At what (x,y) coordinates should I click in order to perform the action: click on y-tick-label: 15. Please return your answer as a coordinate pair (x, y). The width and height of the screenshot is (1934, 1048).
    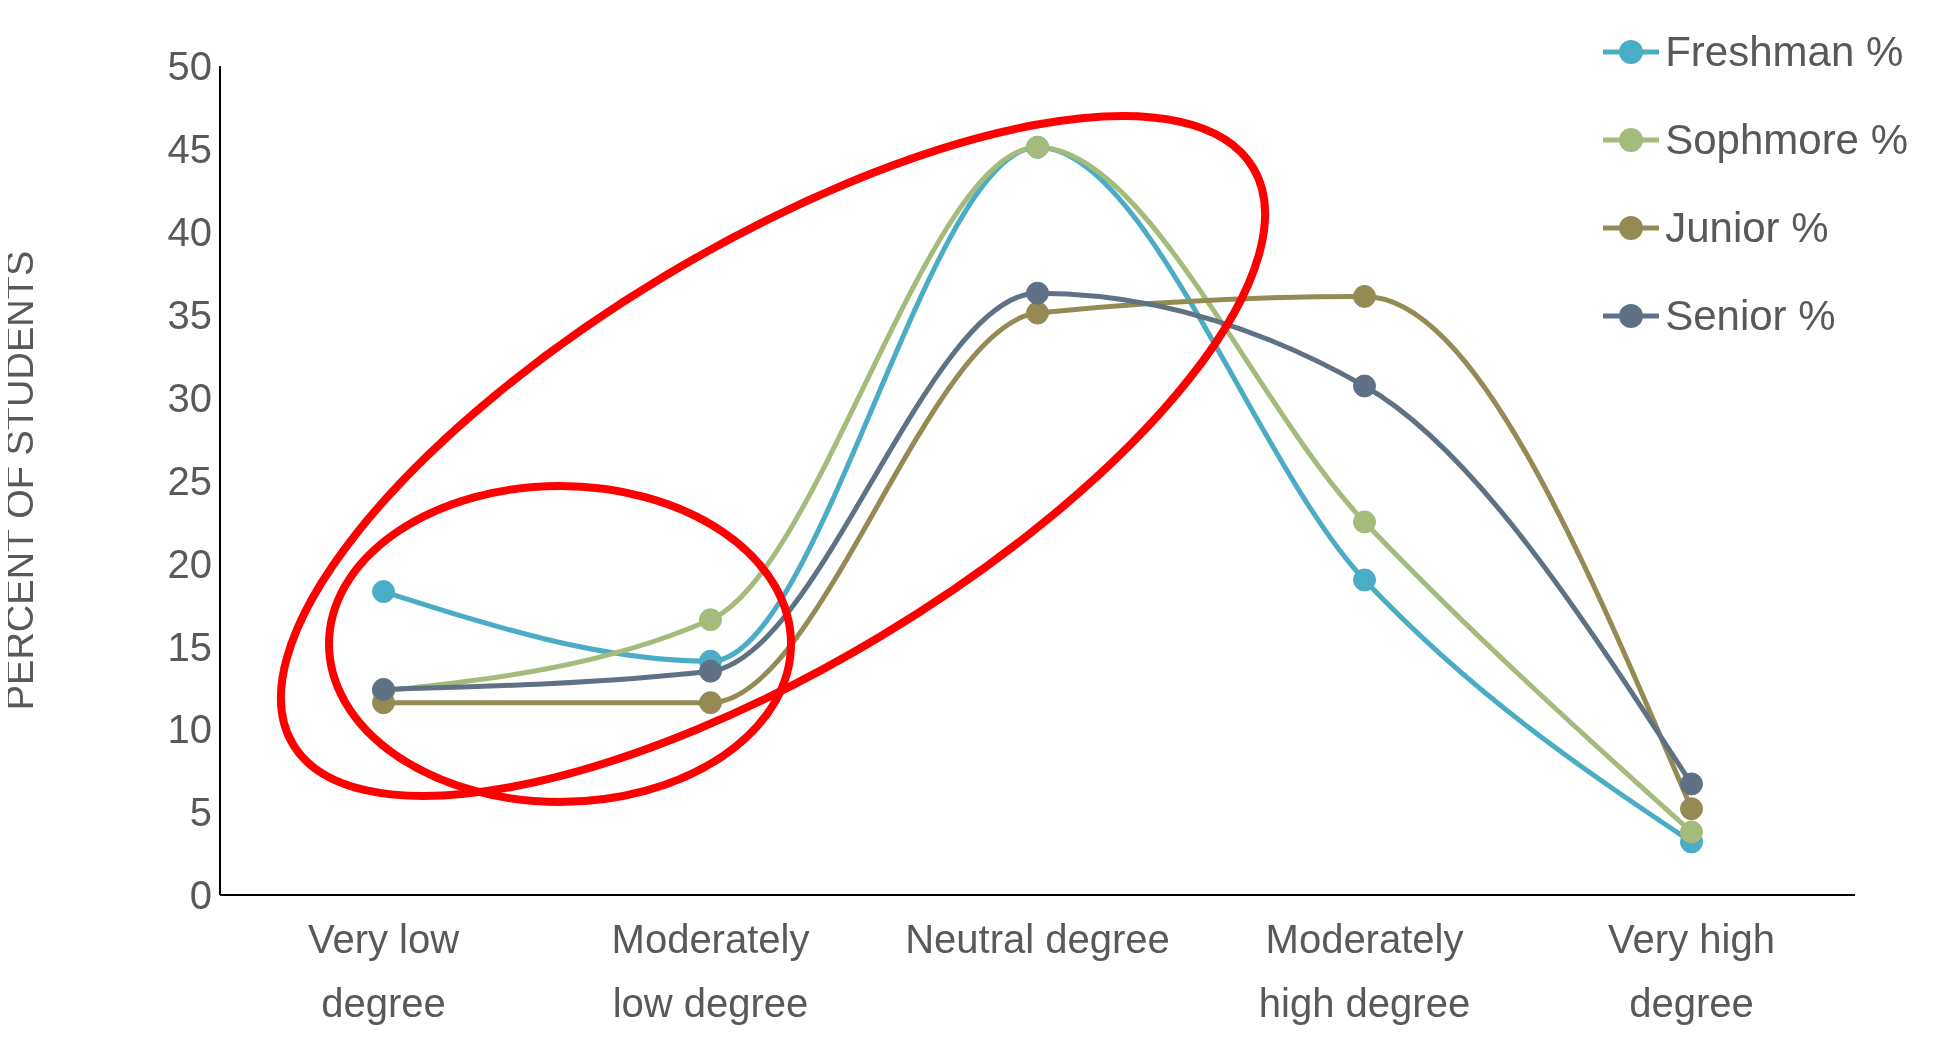
    Looking at the image, I should click on (189, 646).